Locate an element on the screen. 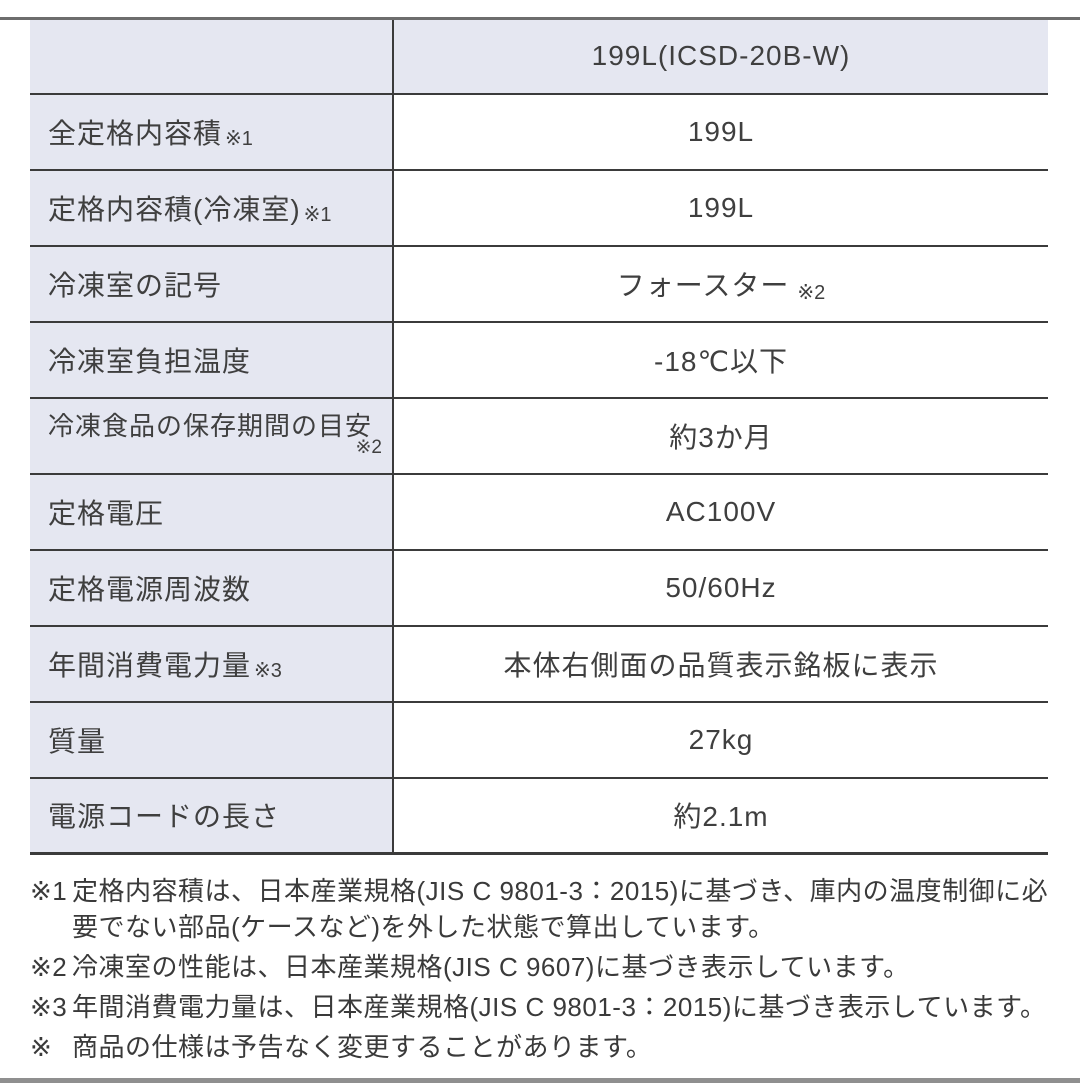  spec-value: 27kg is located at coordinates (721, 739).